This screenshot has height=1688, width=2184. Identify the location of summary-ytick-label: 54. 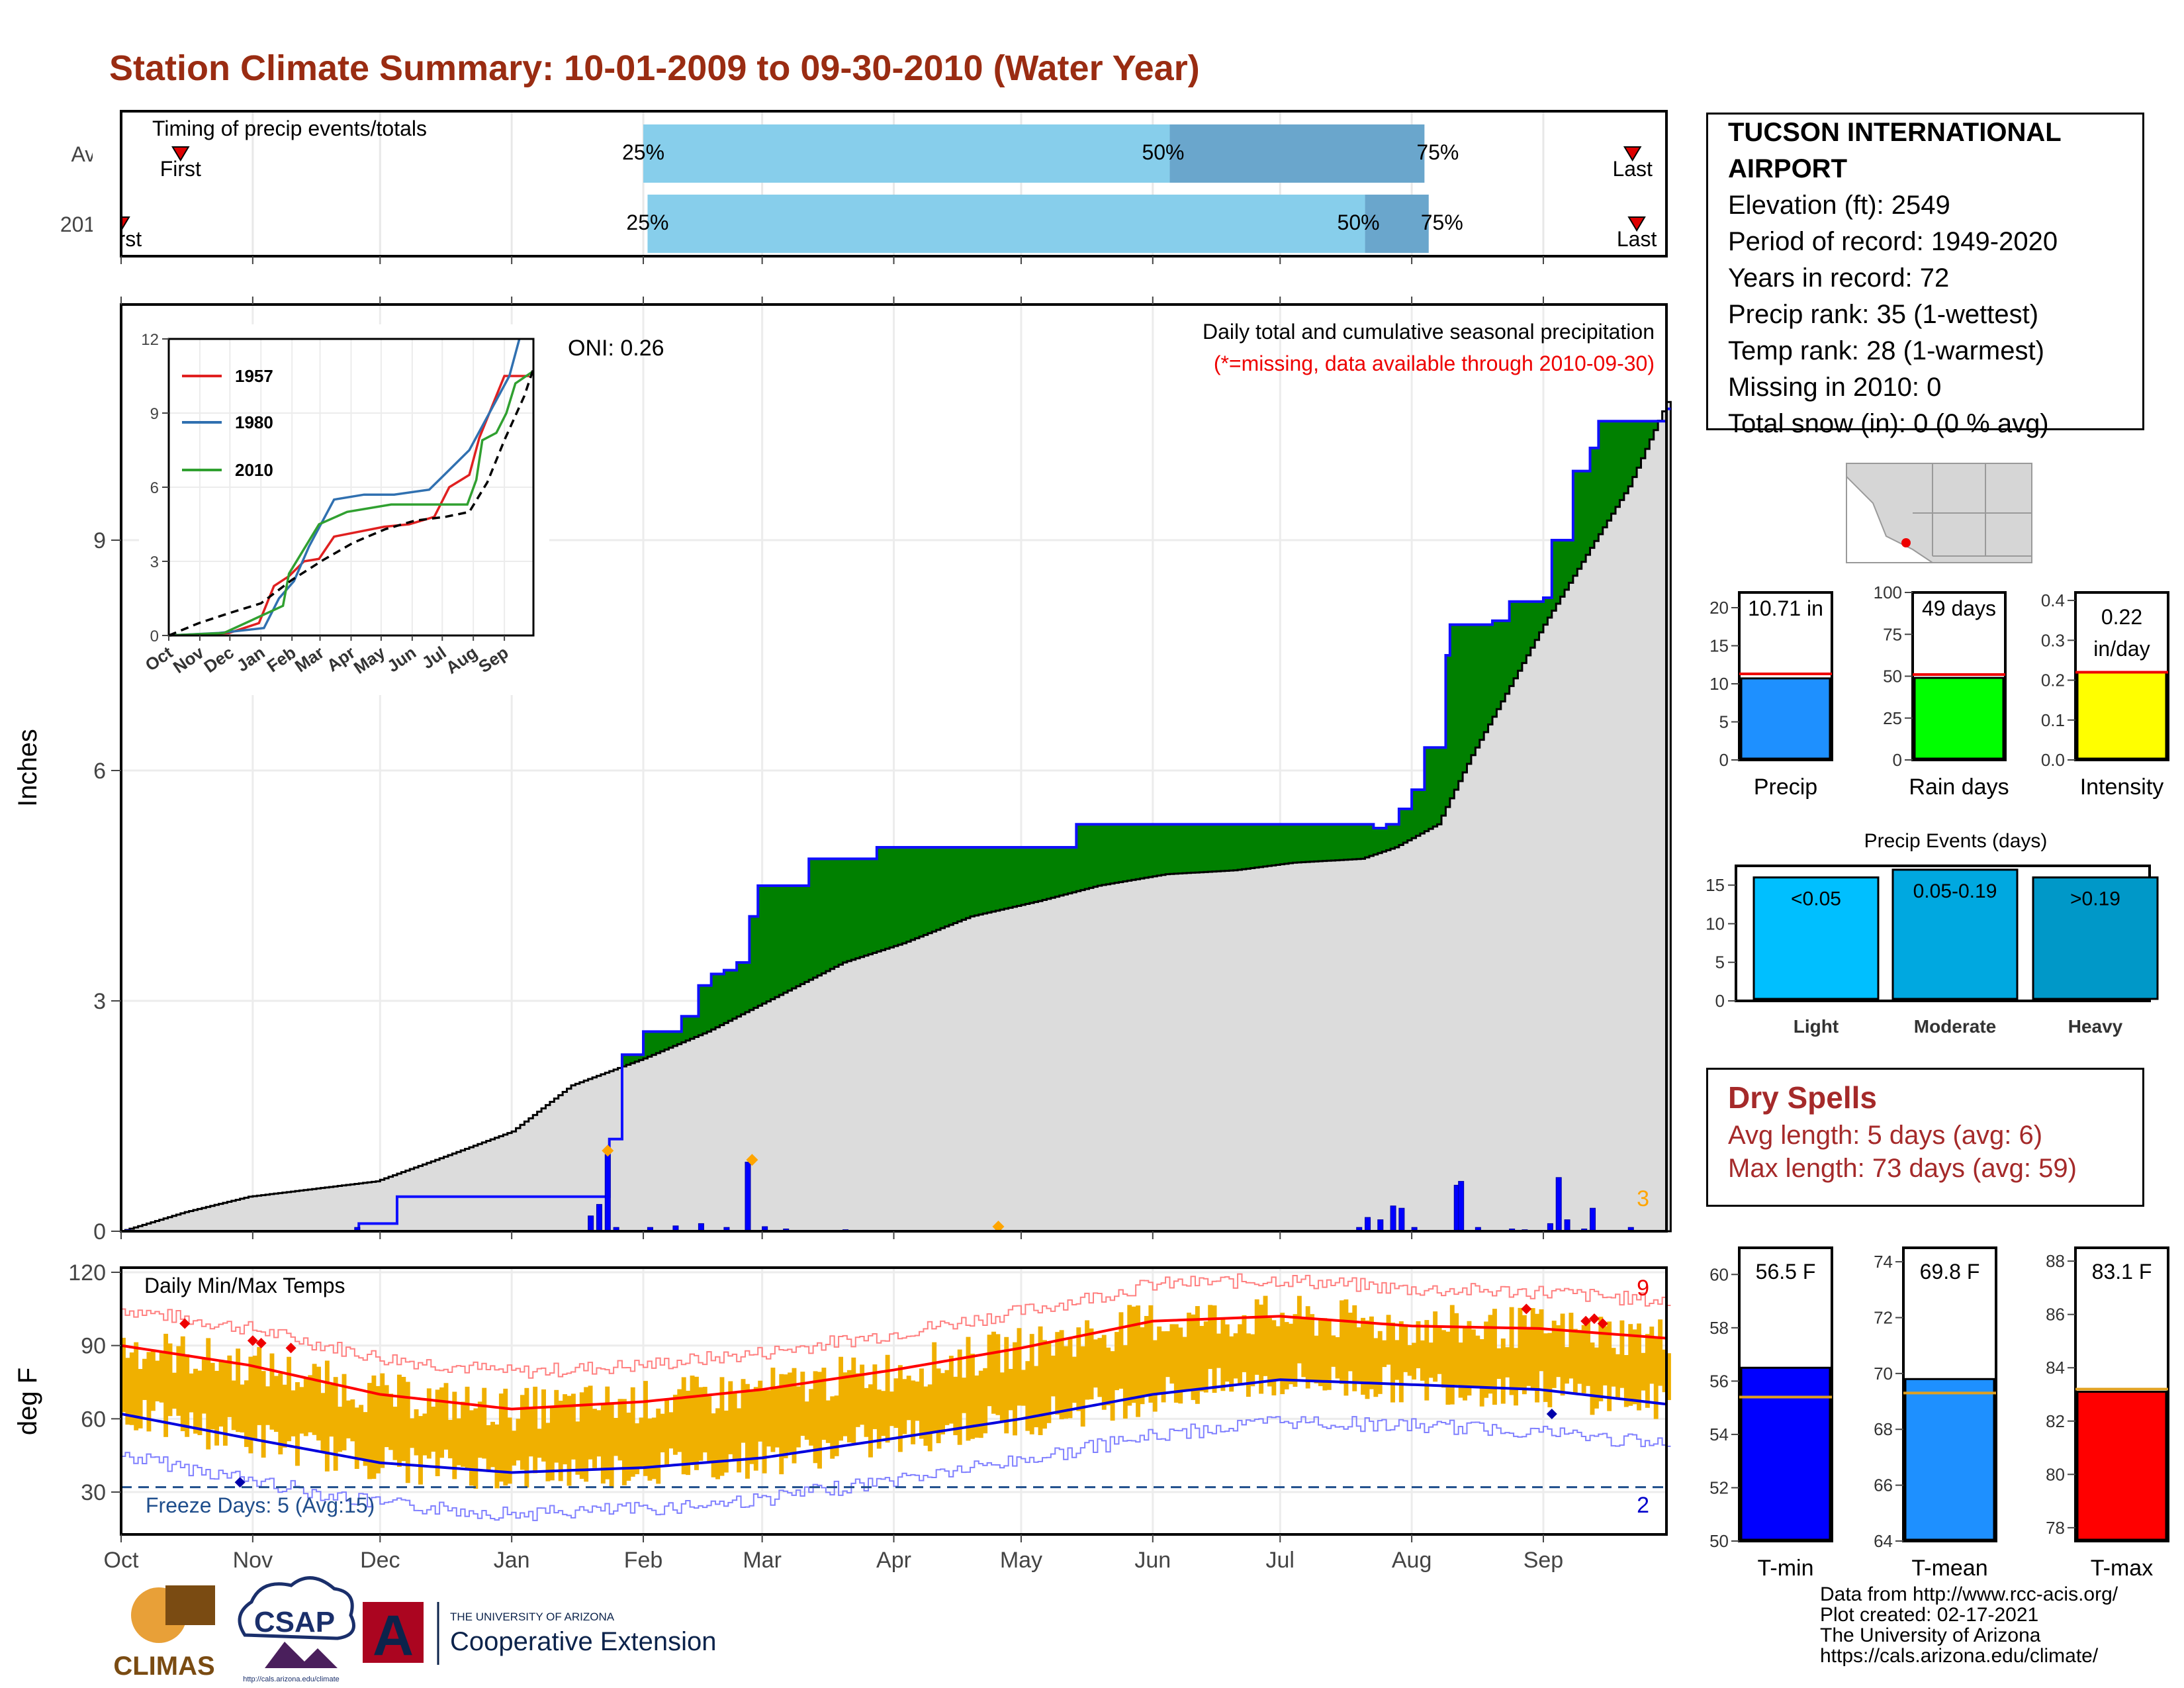
(1719, 1434).